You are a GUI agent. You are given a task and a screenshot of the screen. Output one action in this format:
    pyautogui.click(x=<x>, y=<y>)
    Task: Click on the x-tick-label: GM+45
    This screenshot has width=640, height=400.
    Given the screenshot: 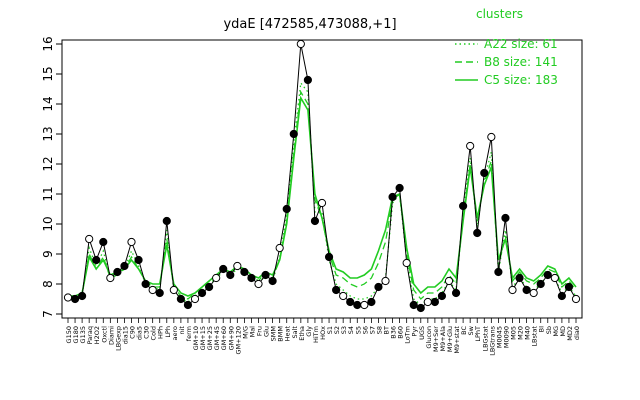 What is the action you would take?
    pyautogui.click(x=217, y=338)
    